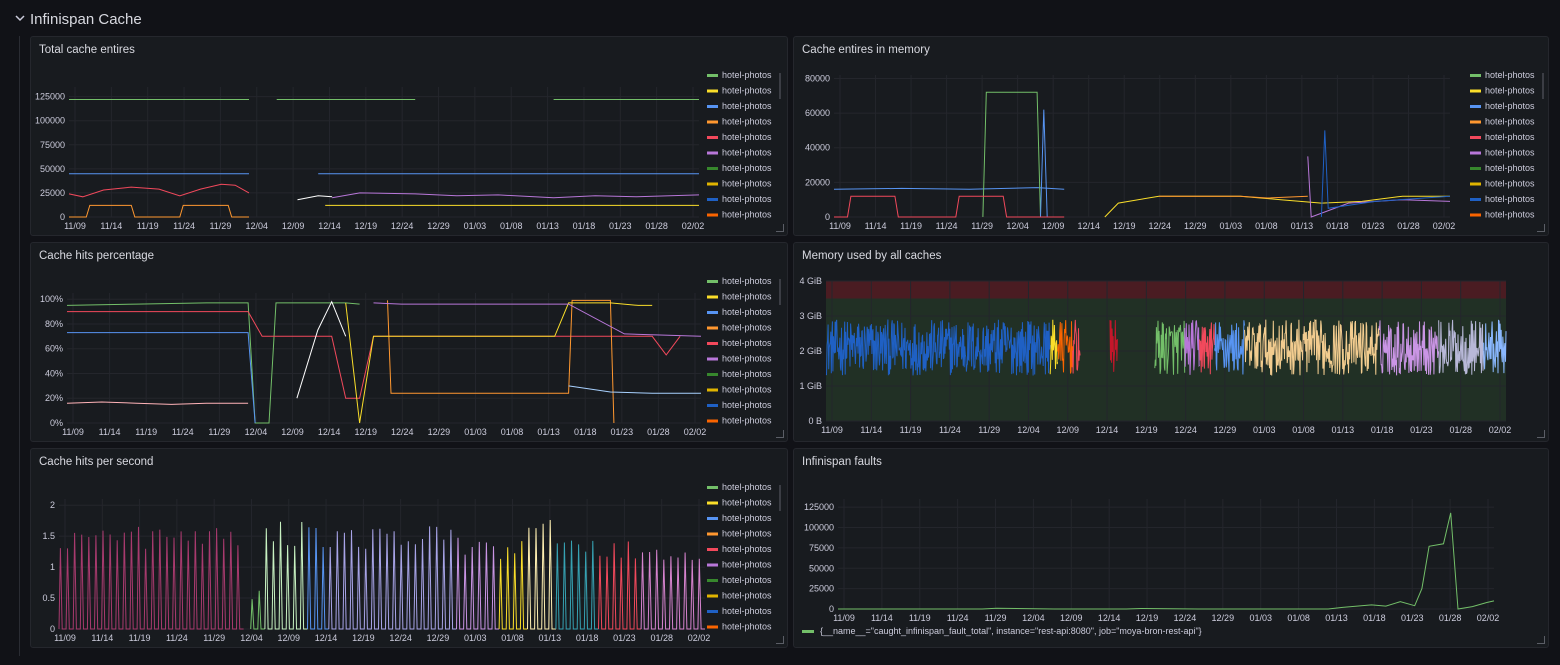  Describe the element at coordinates (817, 182) in the screenshot. I see `y-tick-label: 20000` at that location.